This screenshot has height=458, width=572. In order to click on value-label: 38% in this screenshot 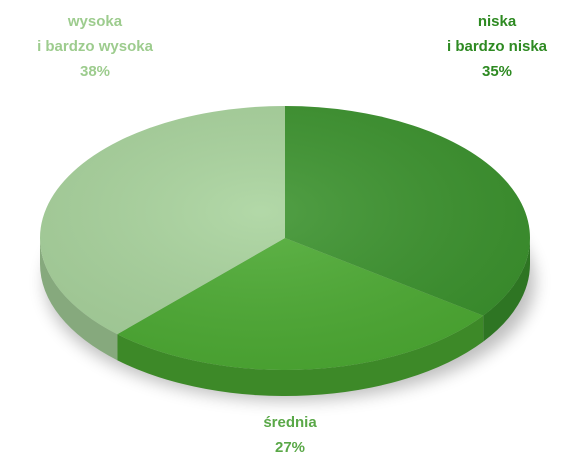, I will do `click(95, 71)`.